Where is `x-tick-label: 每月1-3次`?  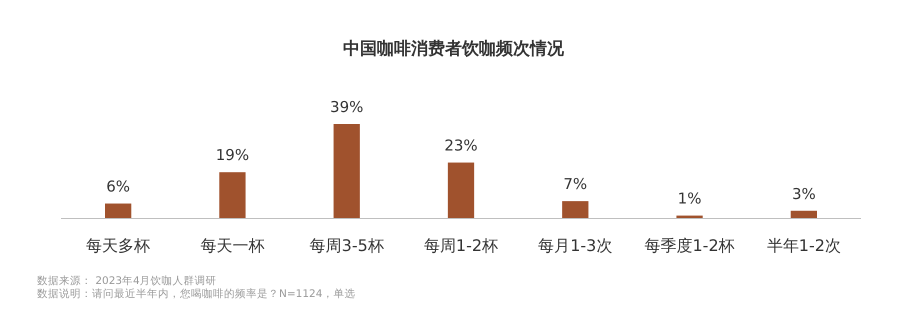 x-tick-label: 每月1-3次 is located at coordinates (575, 245).